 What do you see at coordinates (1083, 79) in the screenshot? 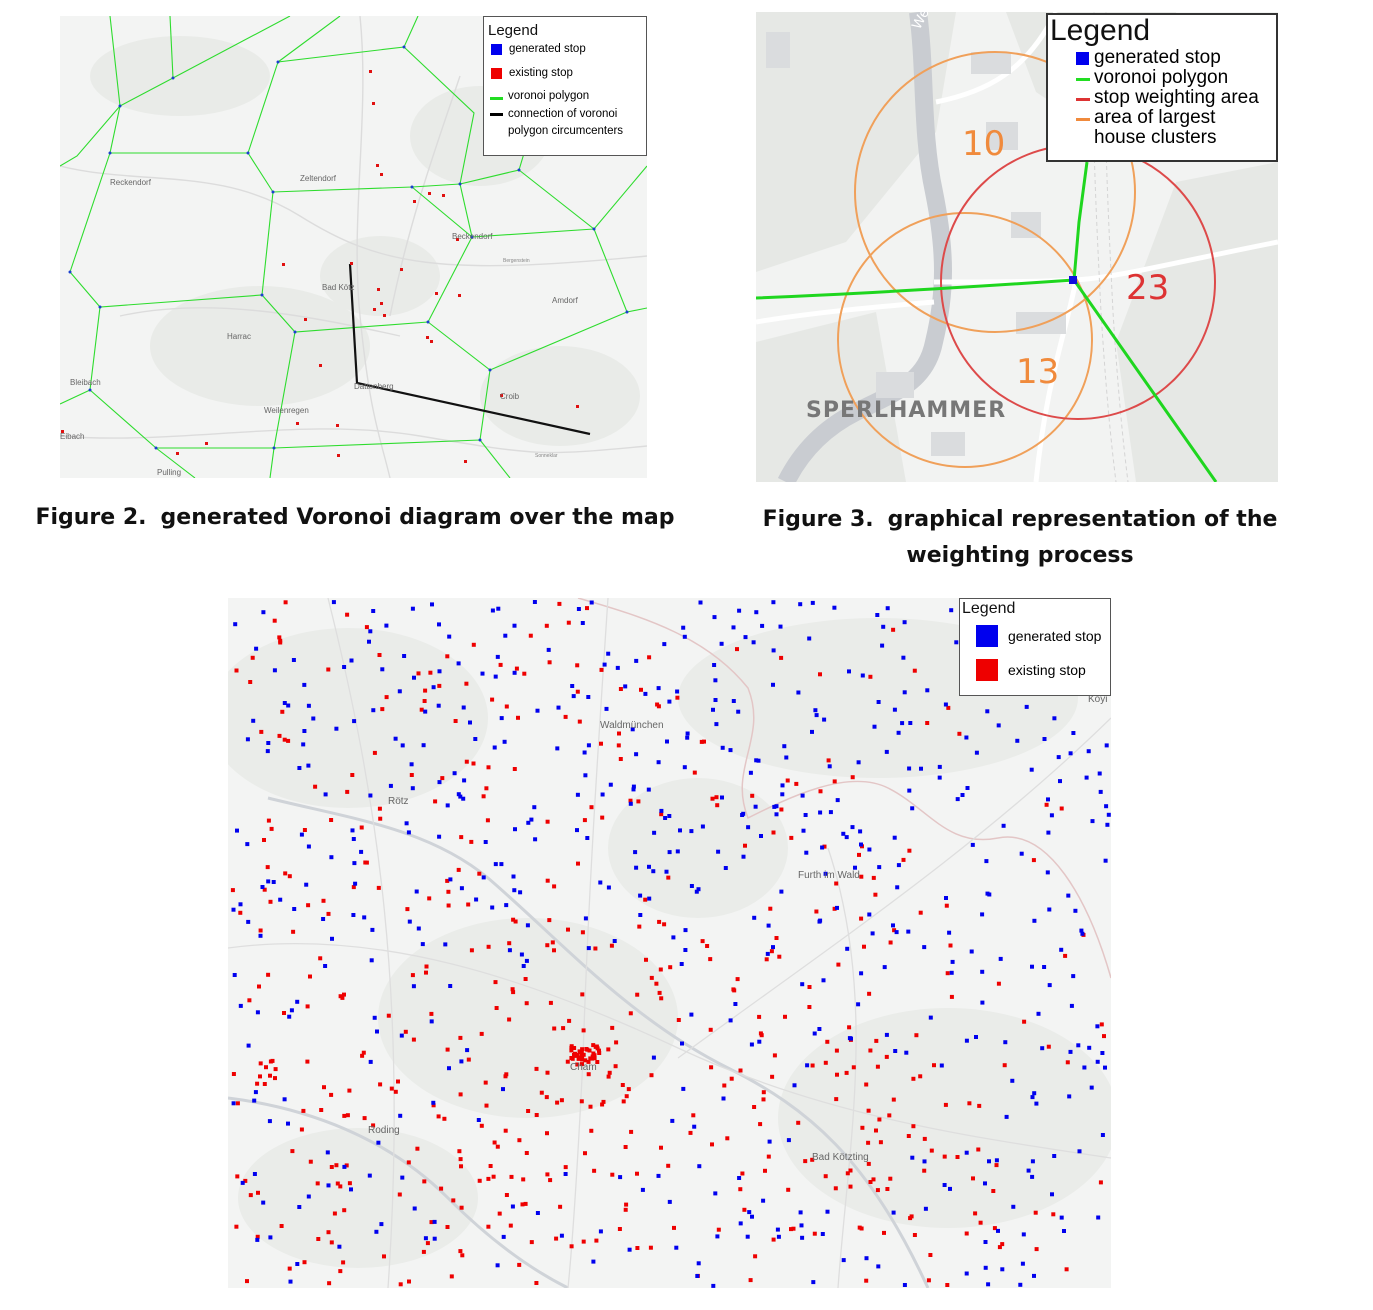
I see `voronoi-polygon-swatch` at bounding box center [1083, 79].